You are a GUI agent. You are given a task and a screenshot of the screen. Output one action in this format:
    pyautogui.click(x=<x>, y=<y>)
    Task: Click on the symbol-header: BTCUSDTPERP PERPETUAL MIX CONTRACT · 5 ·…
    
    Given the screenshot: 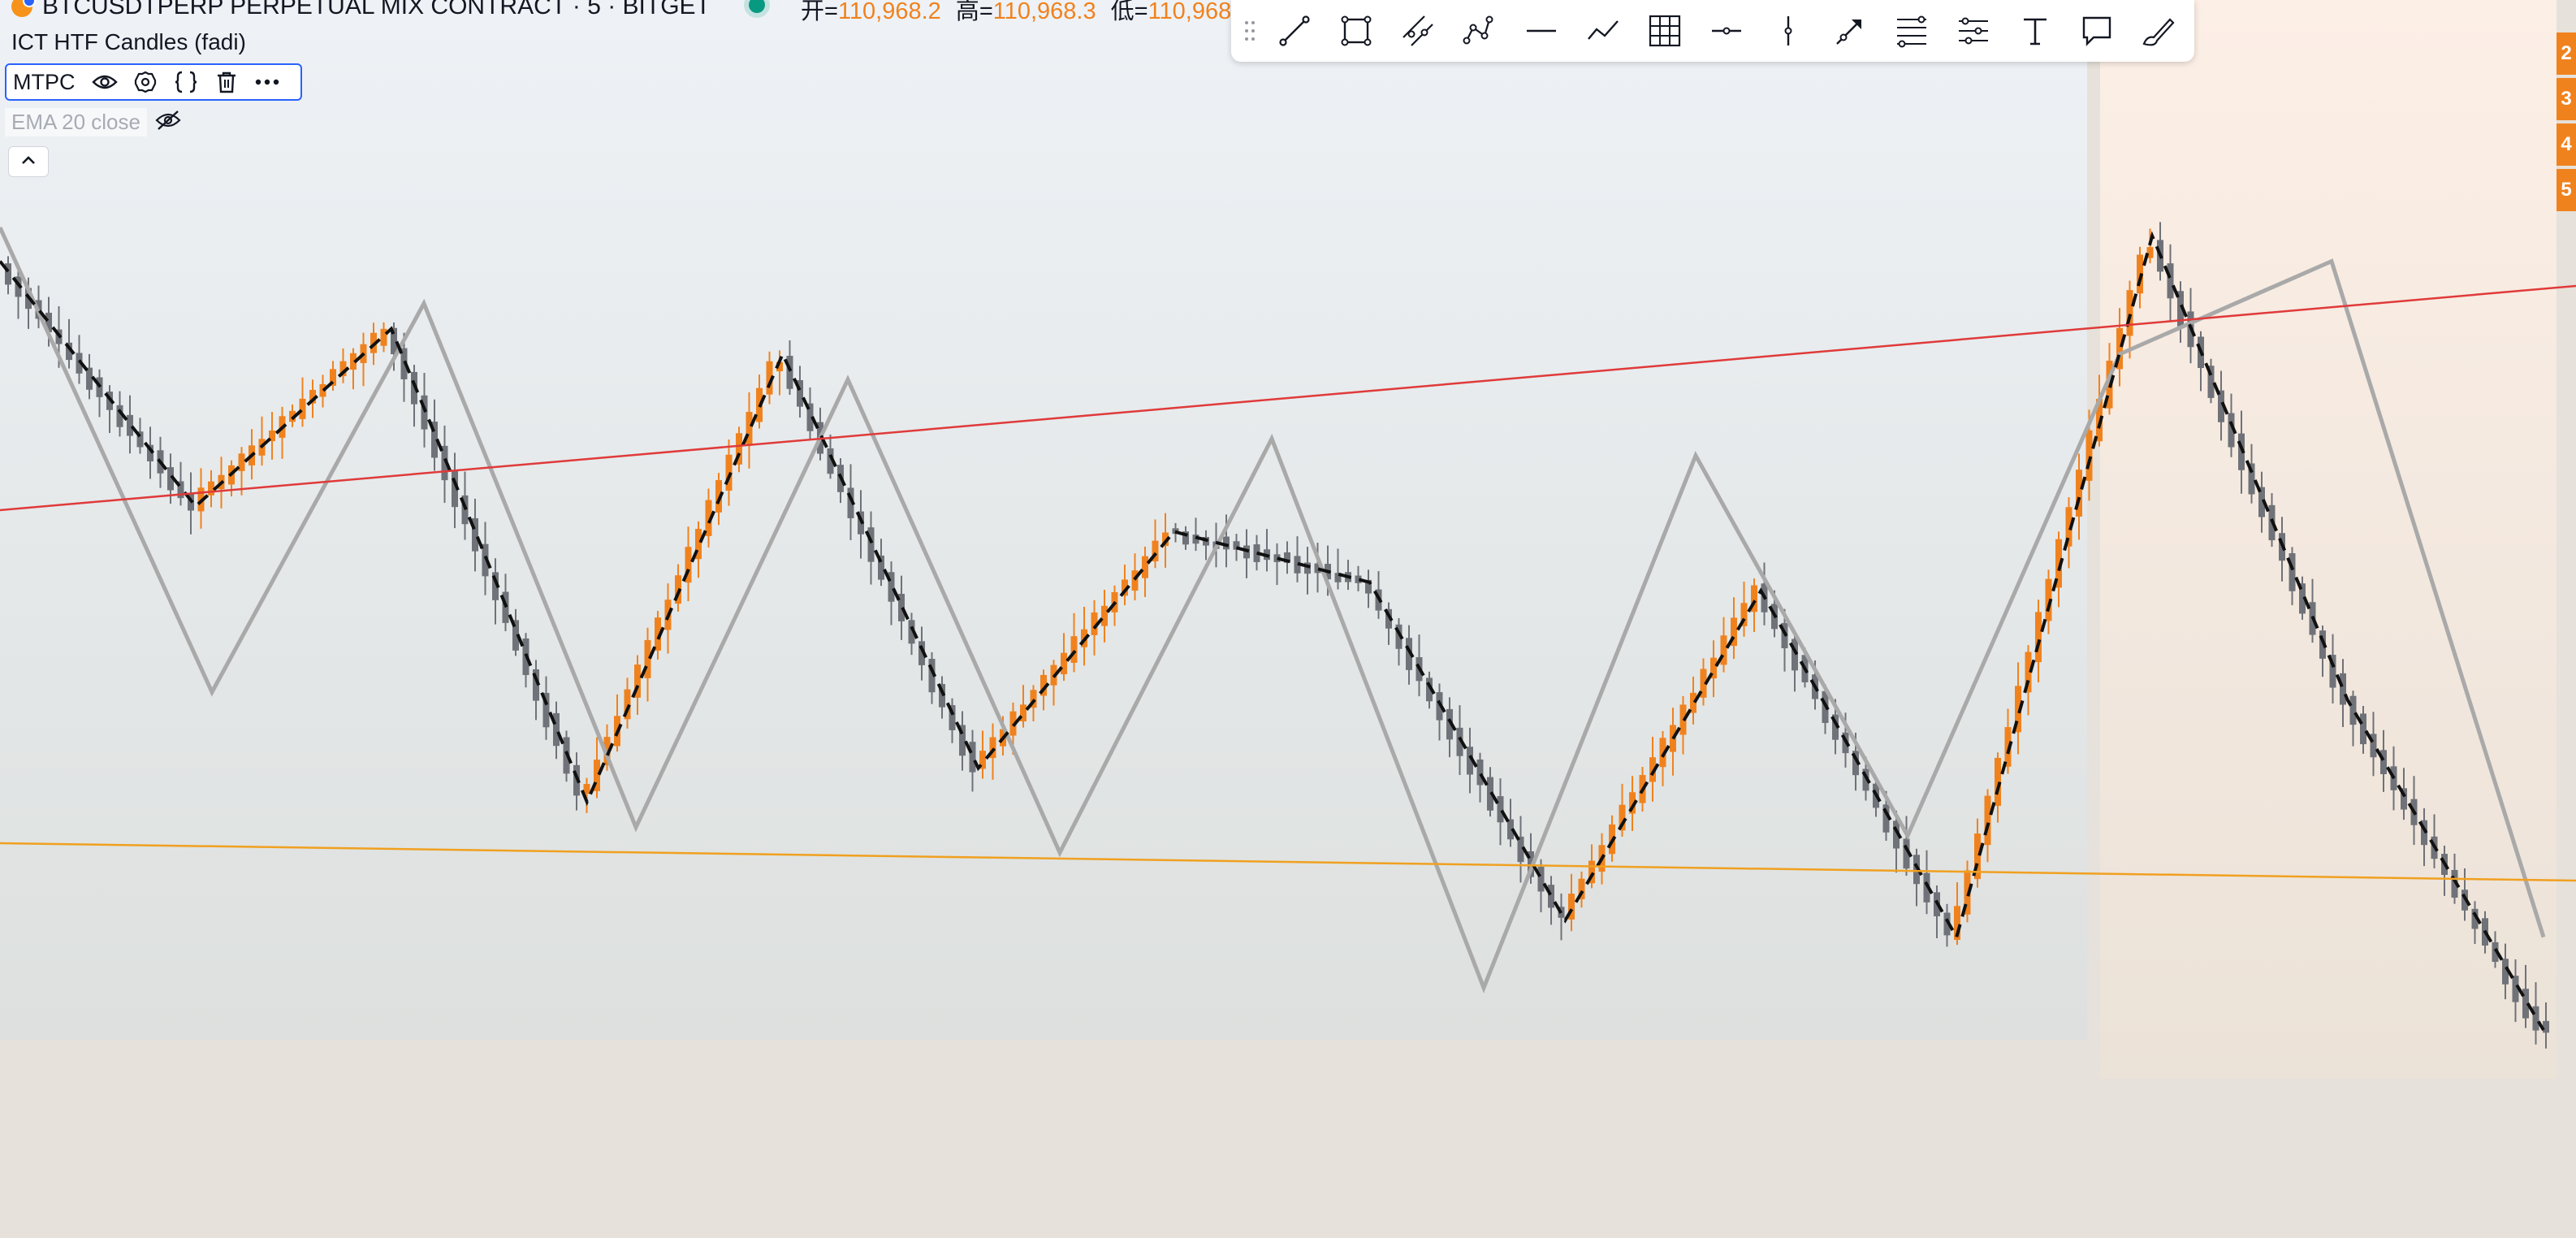 What is the action you would take?
    pyautogui.click(x=361, y=11)
    